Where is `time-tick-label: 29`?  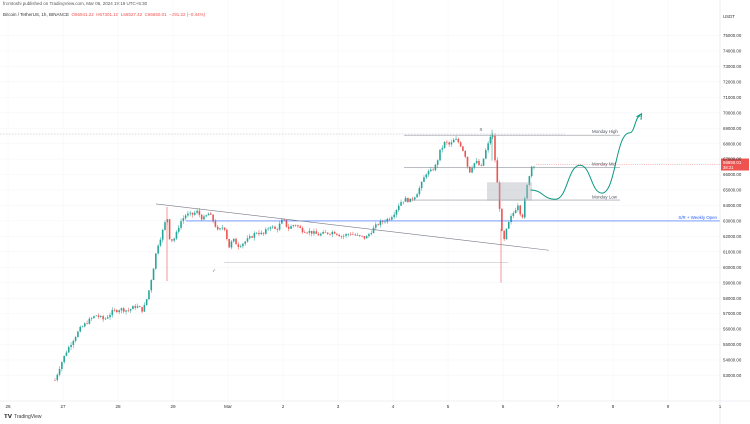
time-tick-label: 29 is located at coordinates (173, 406).